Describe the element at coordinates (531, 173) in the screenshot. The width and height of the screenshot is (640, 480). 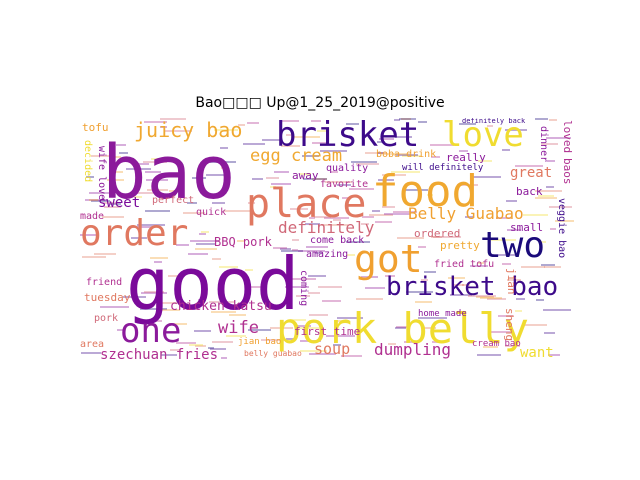
I see `word-great: great` at that location.